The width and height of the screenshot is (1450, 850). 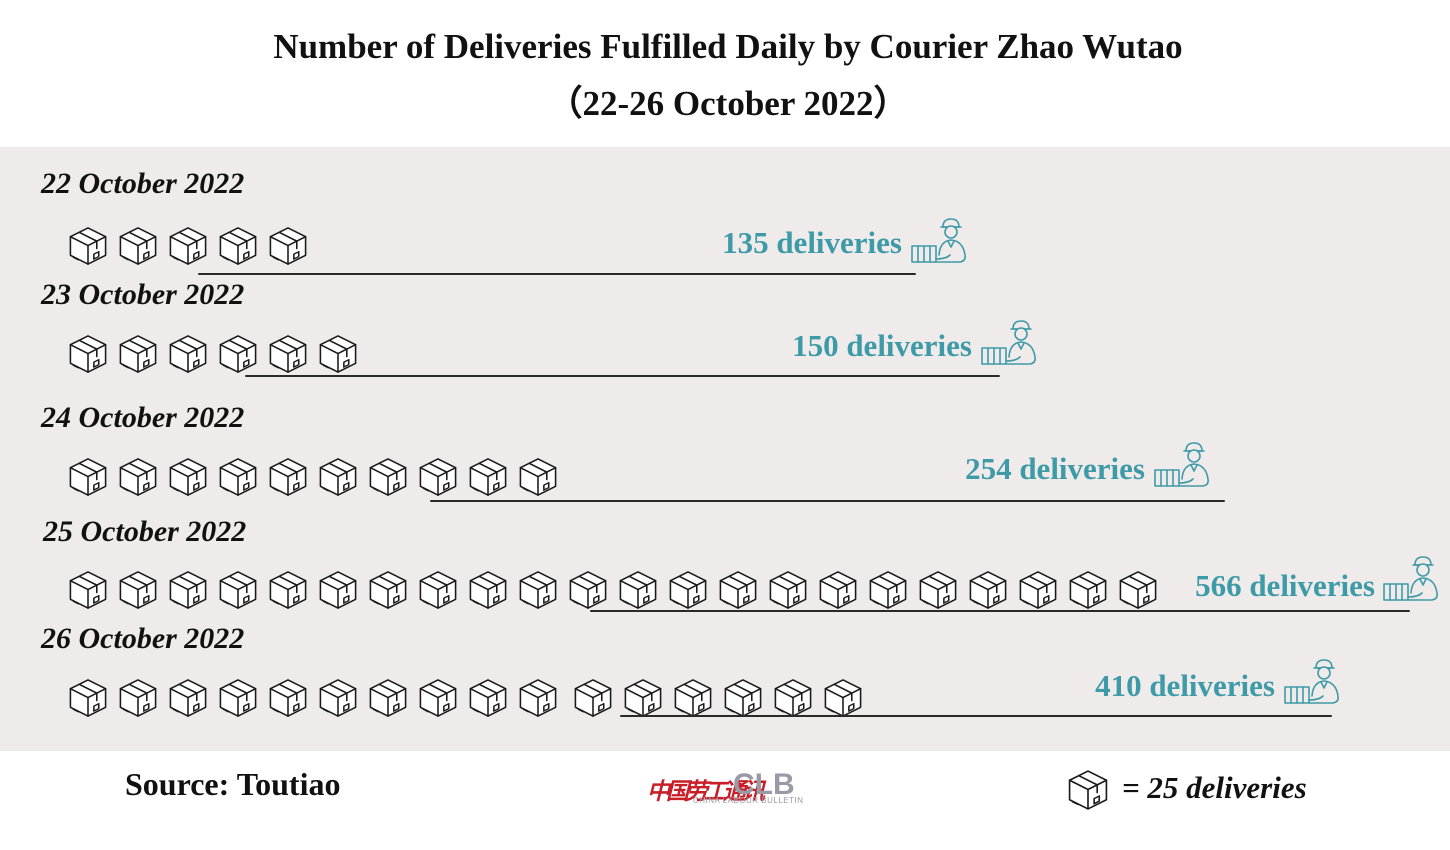 What do you see at coordinates (143, 638) in the screenshot?
I see `row-date: 26 October 2022` at bounding box center [143, 638].